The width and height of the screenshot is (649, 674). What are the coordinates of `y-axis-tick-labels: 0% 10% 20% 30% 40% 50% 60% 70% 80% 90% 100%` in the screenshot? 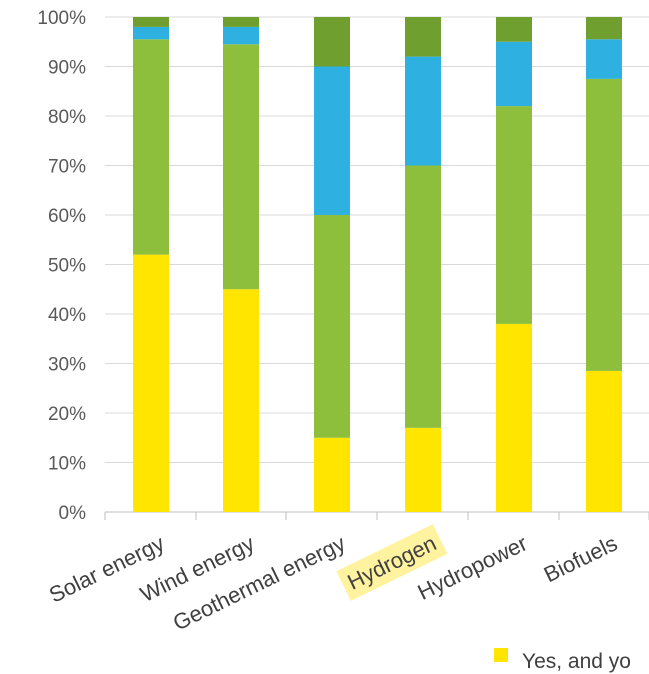 It's located at (61, 266).